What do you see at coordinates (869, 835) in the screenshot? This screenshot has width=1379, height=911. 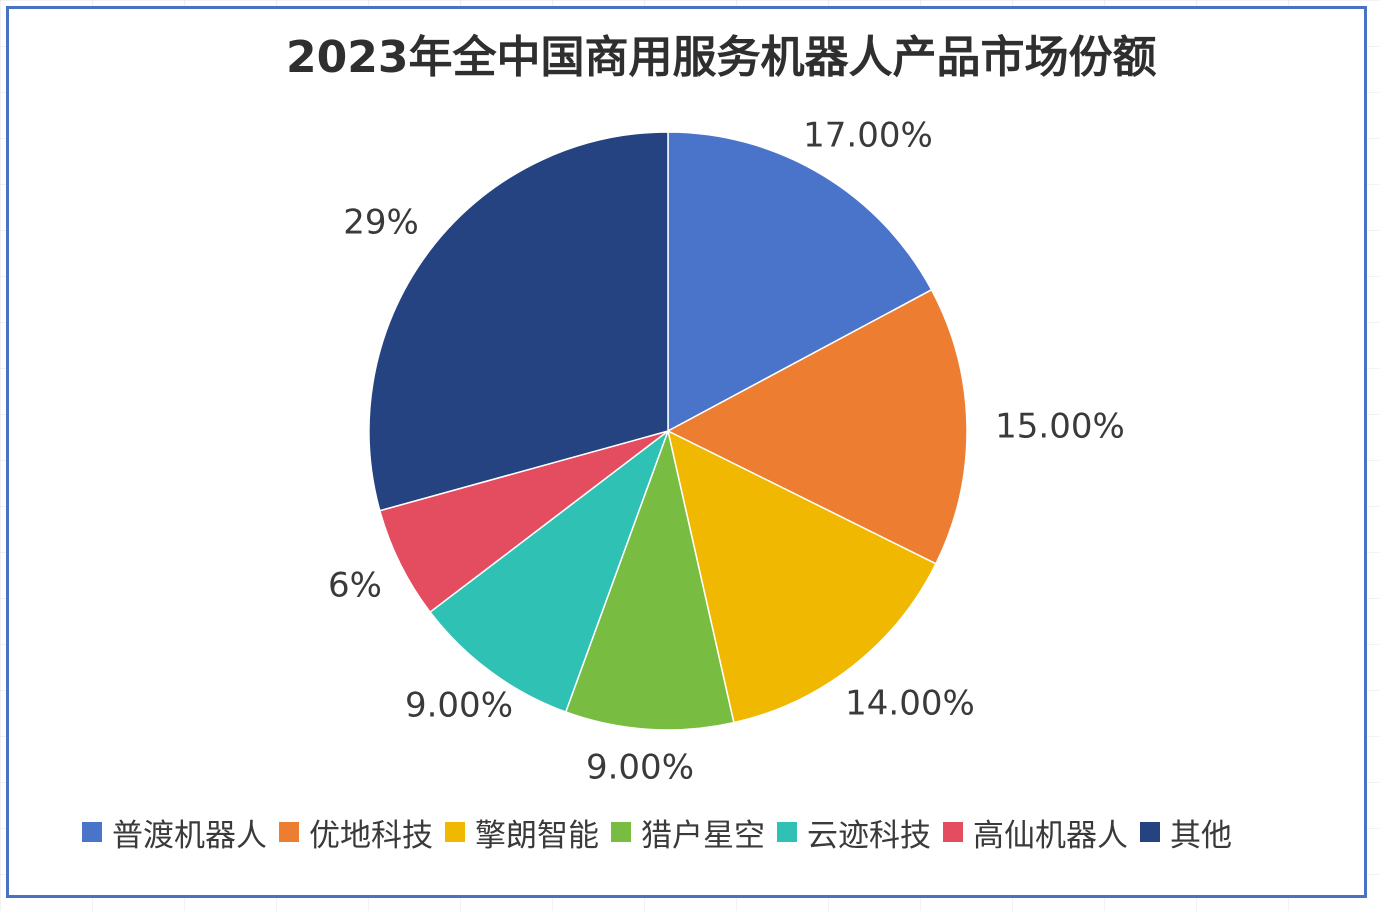 I see `legend-label: 云迹科技` at bounding box center [869, 835].